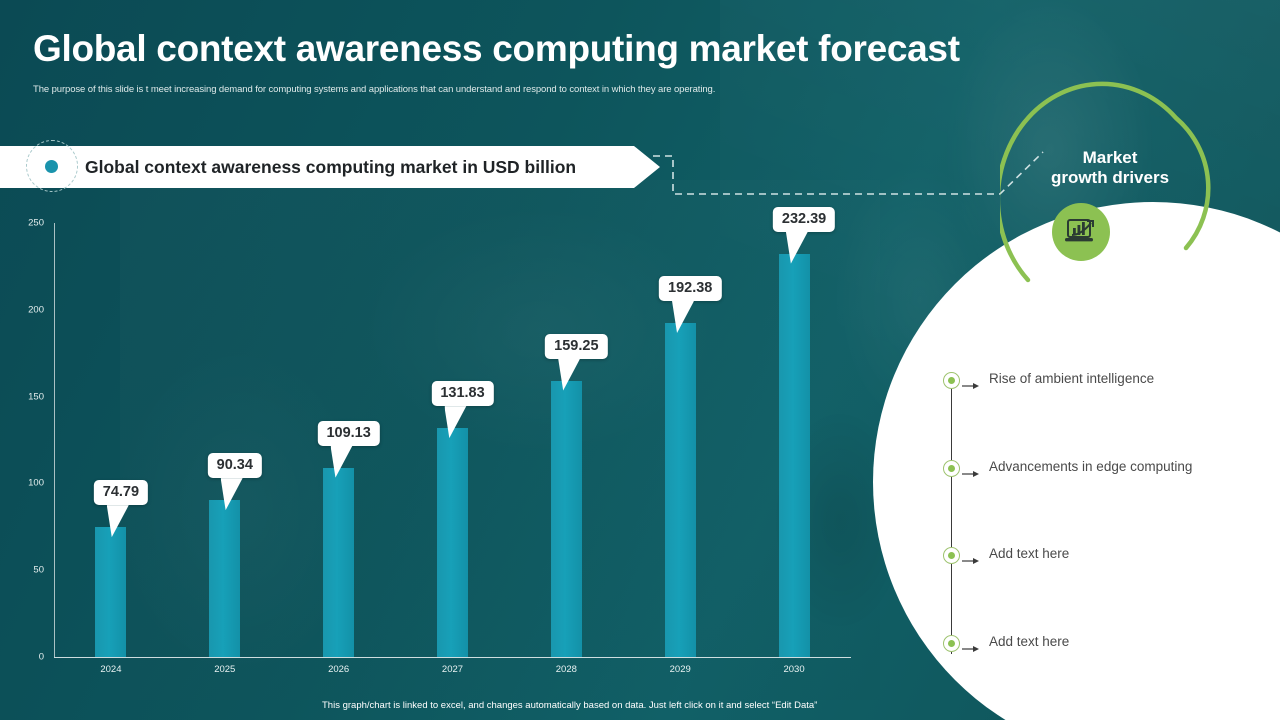 This screenshot has width=1280, height=720. I want to click on y-axis-tick-label: 100, so click(36, 483).